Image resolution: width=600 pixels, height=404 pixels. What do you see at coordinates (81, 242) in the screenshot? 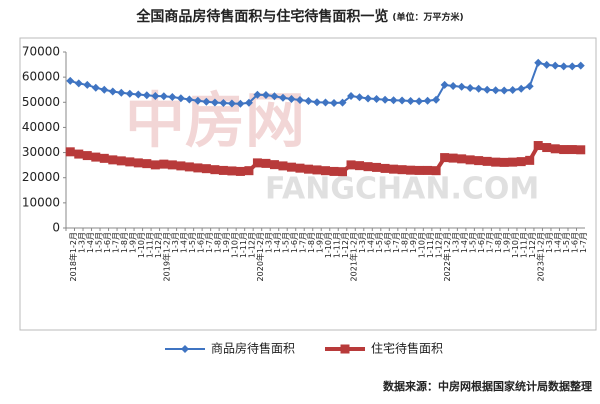
I see `x-tick-label: 1-3月` at bounding box center [81, 242].